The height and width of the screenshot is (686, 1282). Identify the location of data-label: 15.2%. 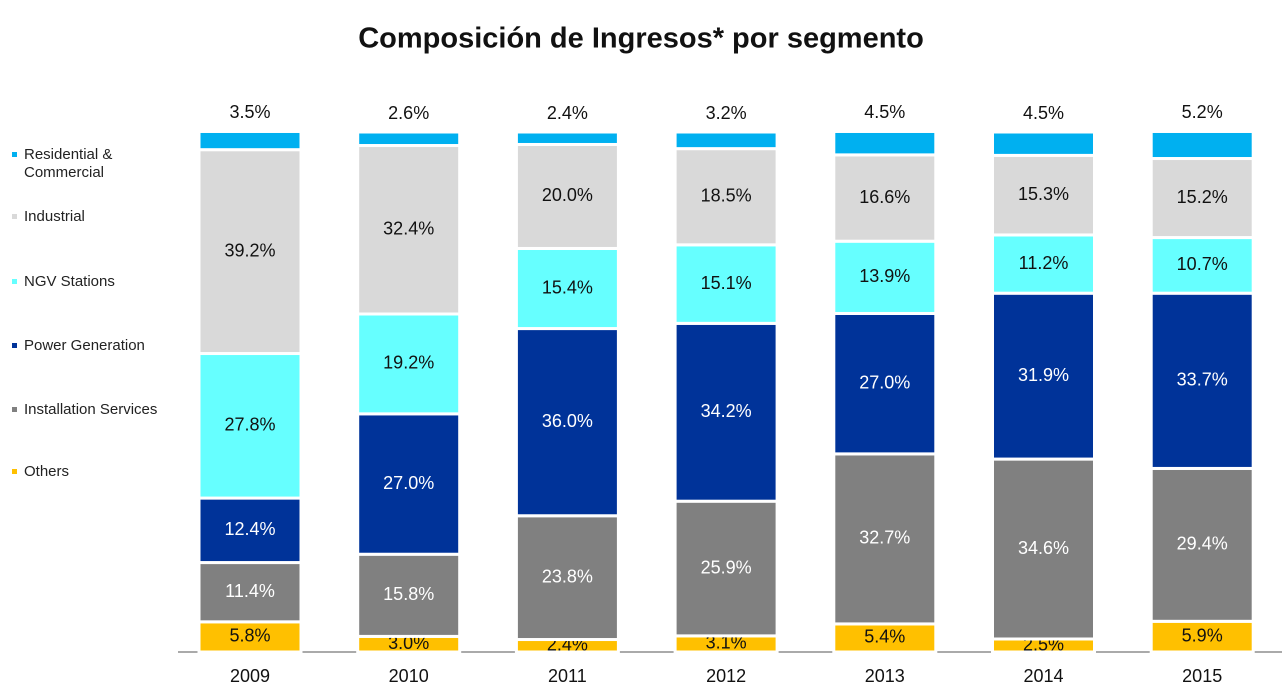
(1202, 197).